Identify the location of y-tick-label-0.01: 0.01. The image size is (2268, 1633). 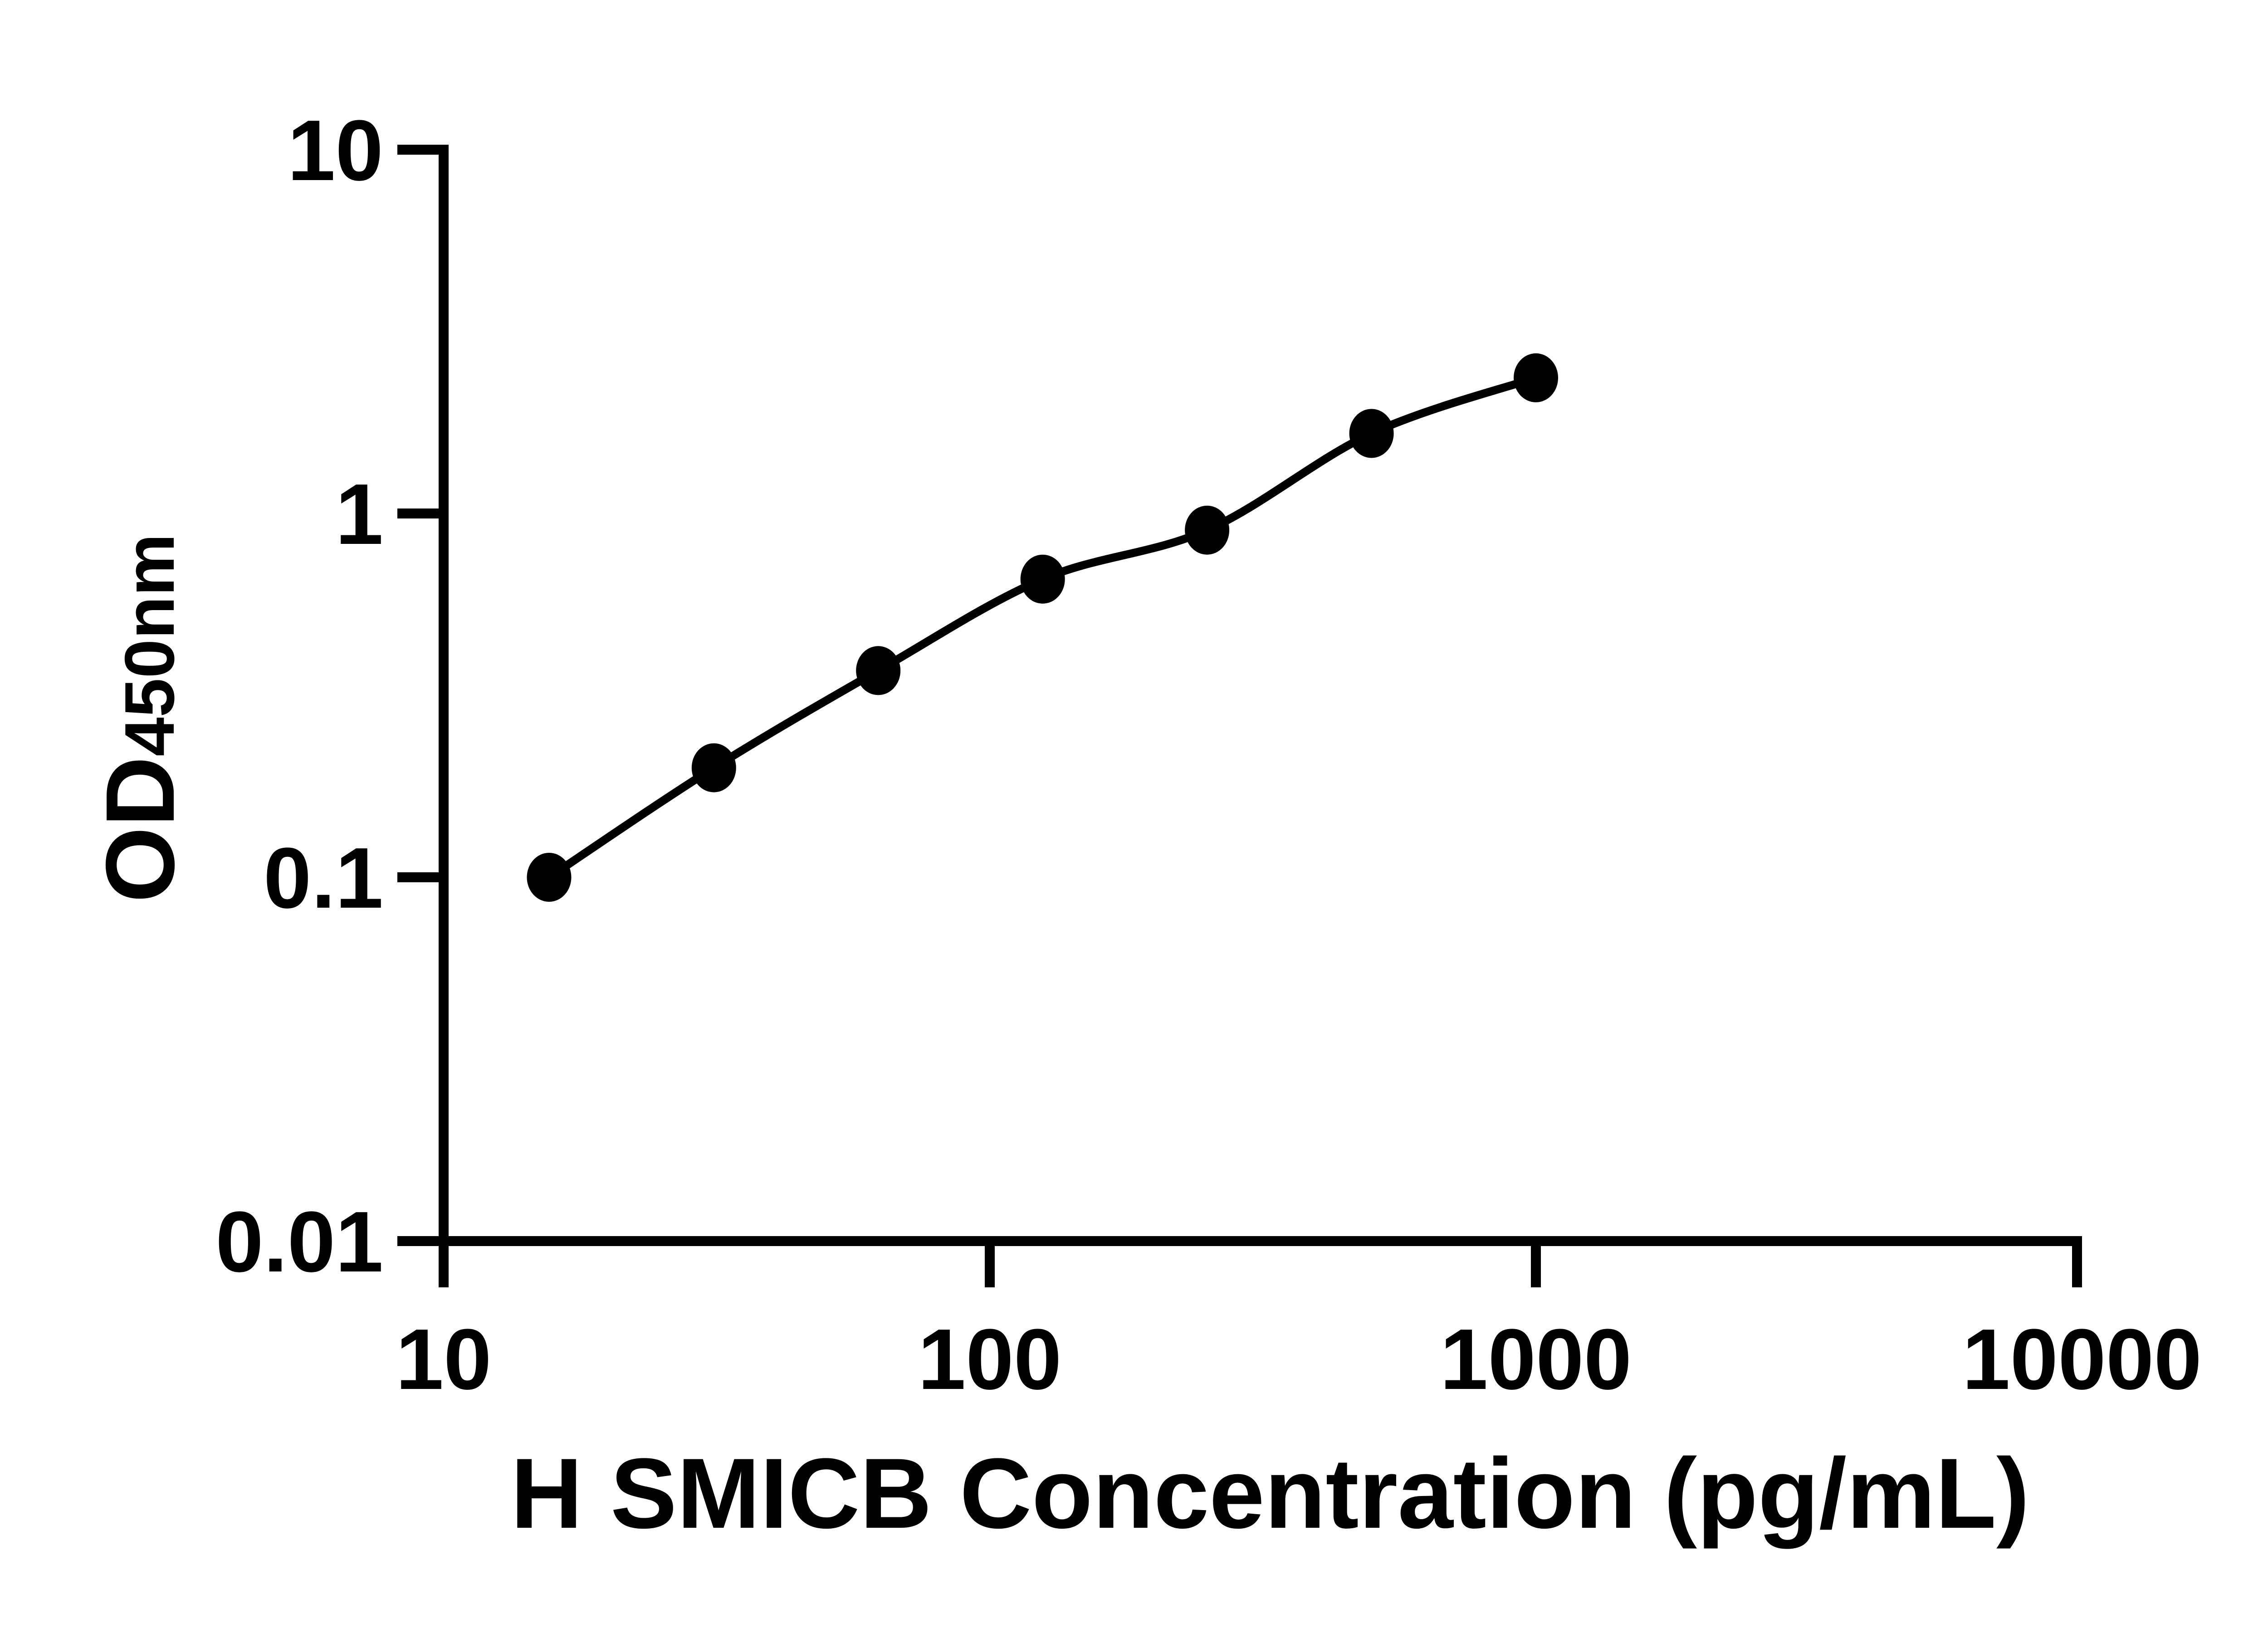
(299, 1242).